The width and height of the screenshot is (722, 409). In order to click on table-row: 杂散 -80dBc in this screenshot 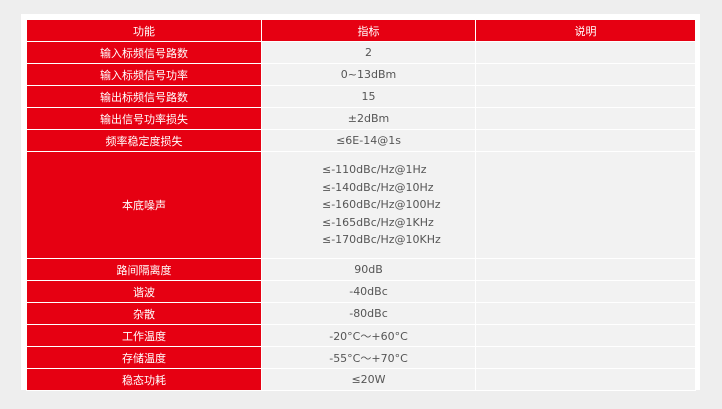, I will do `click(361, 313)`.